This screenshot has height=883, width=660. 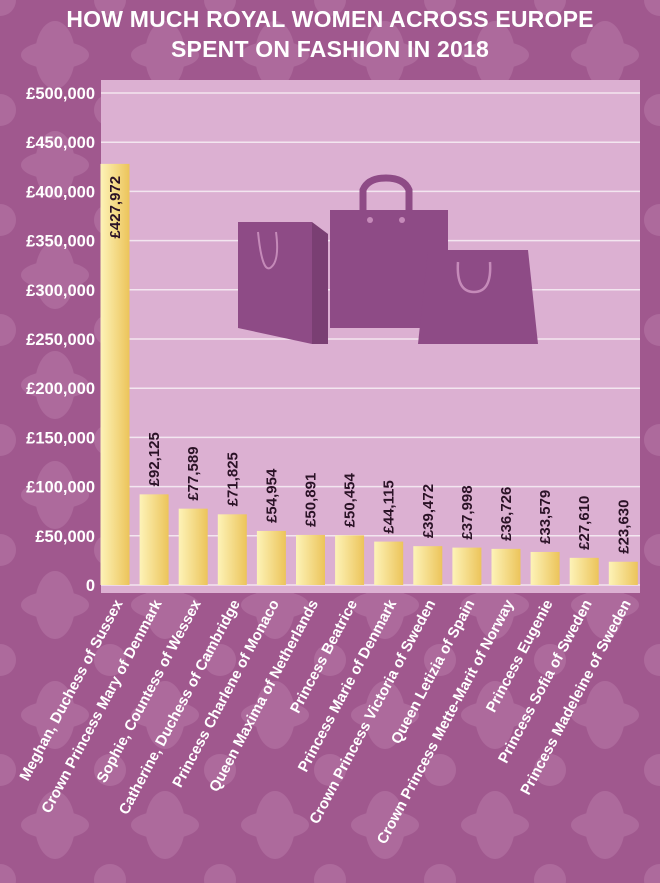 I want to click on data-label: £33,579, so click(x=545, y=517).